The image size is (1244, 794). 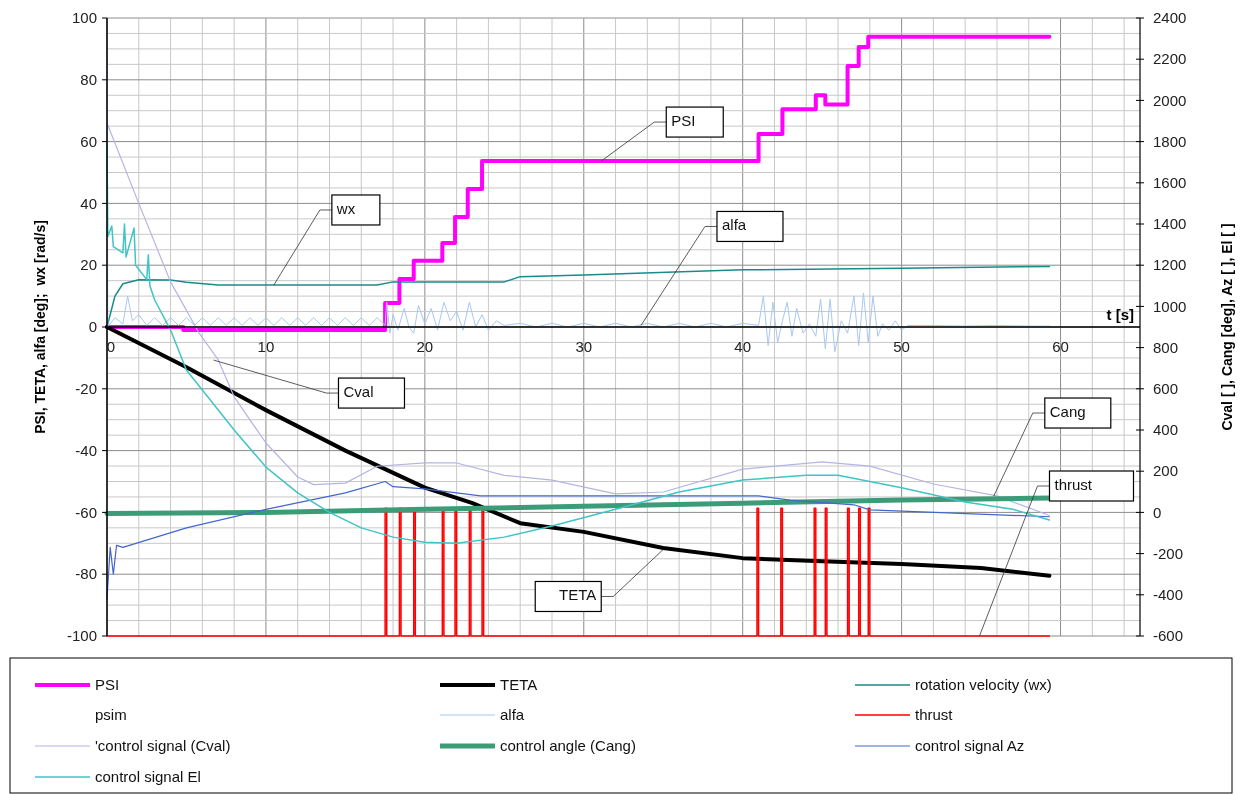 What do you see at coordinates (1168, 553) in the screenshot?
I see `y2-tick-label: -200` at bounding box center [1168, 553].